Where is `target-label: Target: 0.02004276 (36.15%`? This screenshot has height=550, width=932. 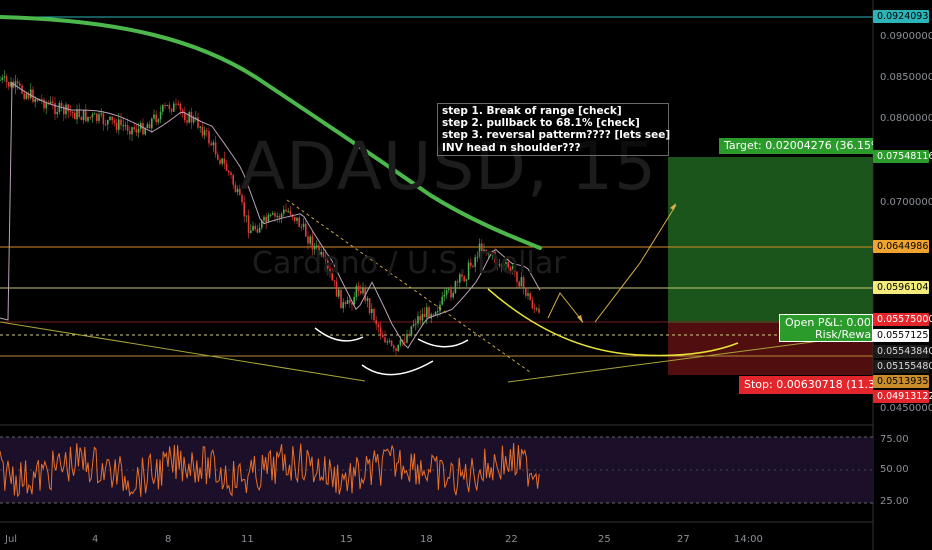 target-label: Target: 0.02004276 (36.15% is located at coordinates (796, 146).